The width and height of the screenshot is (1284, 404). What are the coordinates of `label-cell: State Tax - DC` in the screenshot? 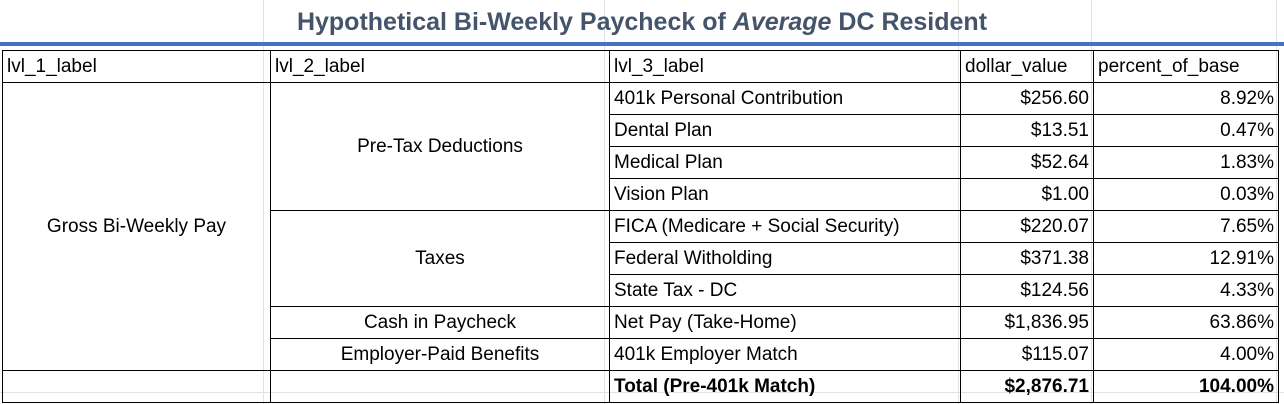 It's located at (785, 290).